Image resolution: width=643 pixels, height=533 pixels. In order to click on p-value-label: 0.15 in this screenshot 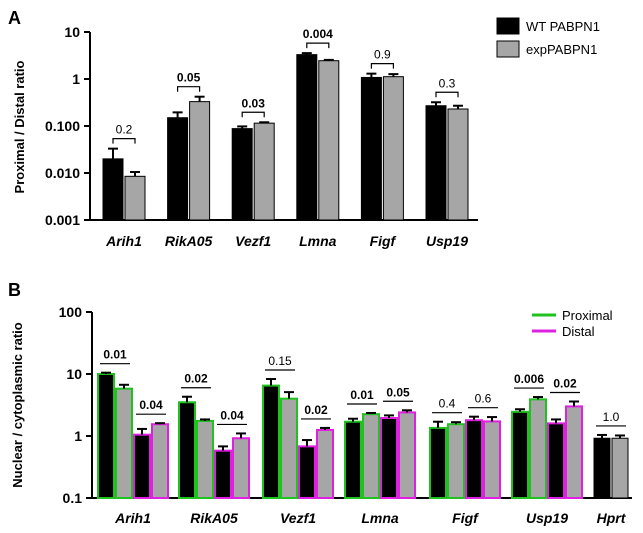, I will do `click(280, 361)`.